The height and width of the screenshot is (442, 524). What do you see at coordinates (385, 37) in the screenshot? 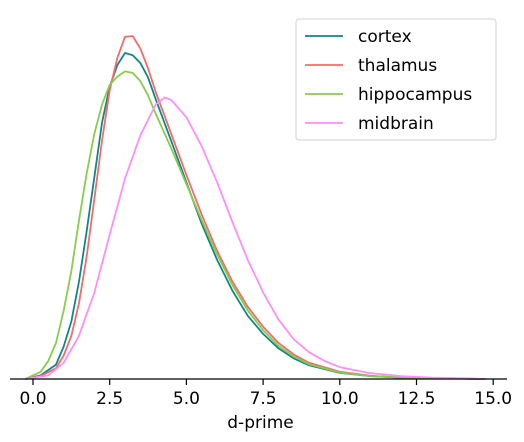
I see `legend-label-cortex: cortex` at bounding box center [385, 37].